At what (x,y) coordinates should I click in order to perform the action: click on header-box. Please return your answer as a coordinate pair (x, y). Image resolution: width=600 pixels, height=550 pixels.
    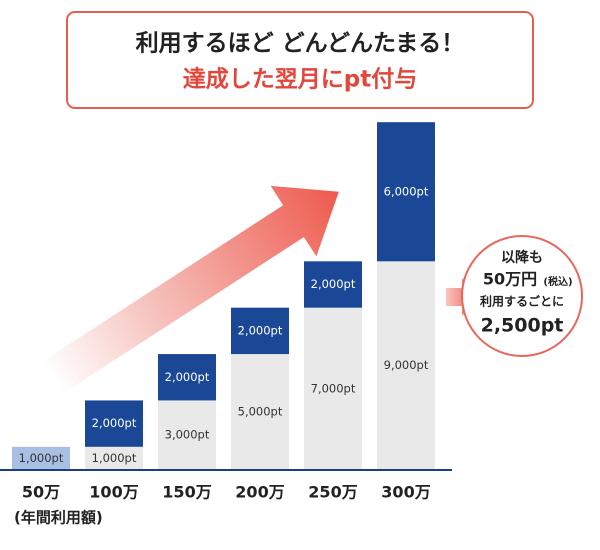
    Looking at the image, I should click on (300, 60).